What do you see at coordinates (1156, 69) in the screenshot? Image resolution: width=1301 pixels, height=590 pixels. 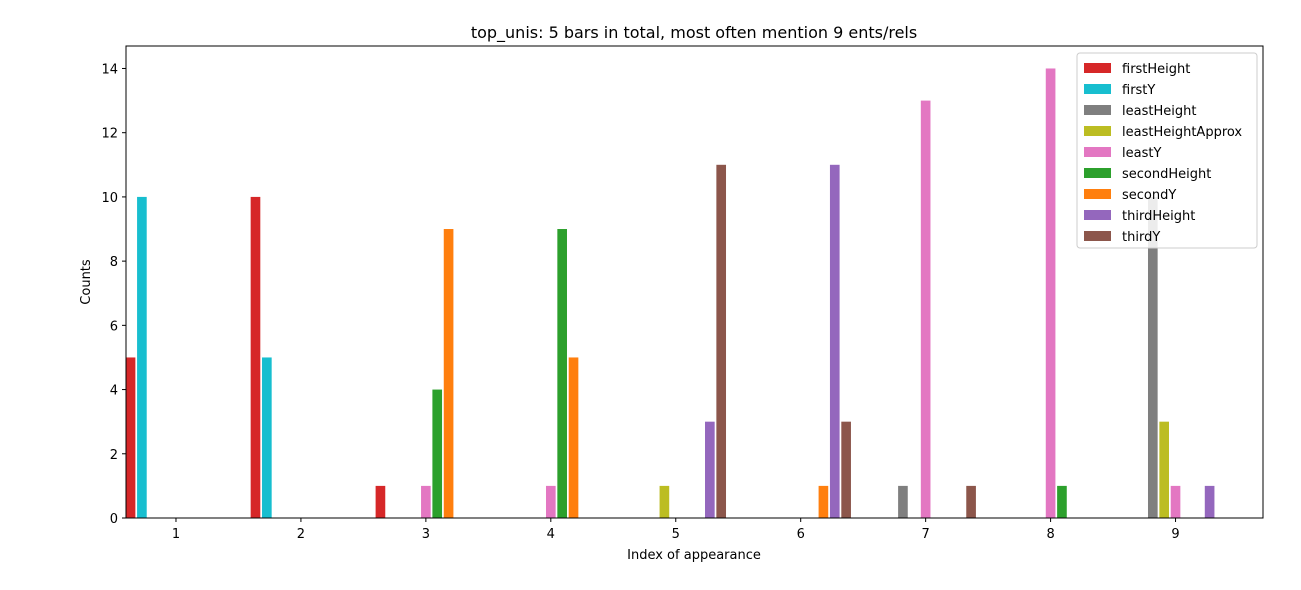 I see `legend-label-firstHeight: firstHeight` at bounding box center [1156, 69].